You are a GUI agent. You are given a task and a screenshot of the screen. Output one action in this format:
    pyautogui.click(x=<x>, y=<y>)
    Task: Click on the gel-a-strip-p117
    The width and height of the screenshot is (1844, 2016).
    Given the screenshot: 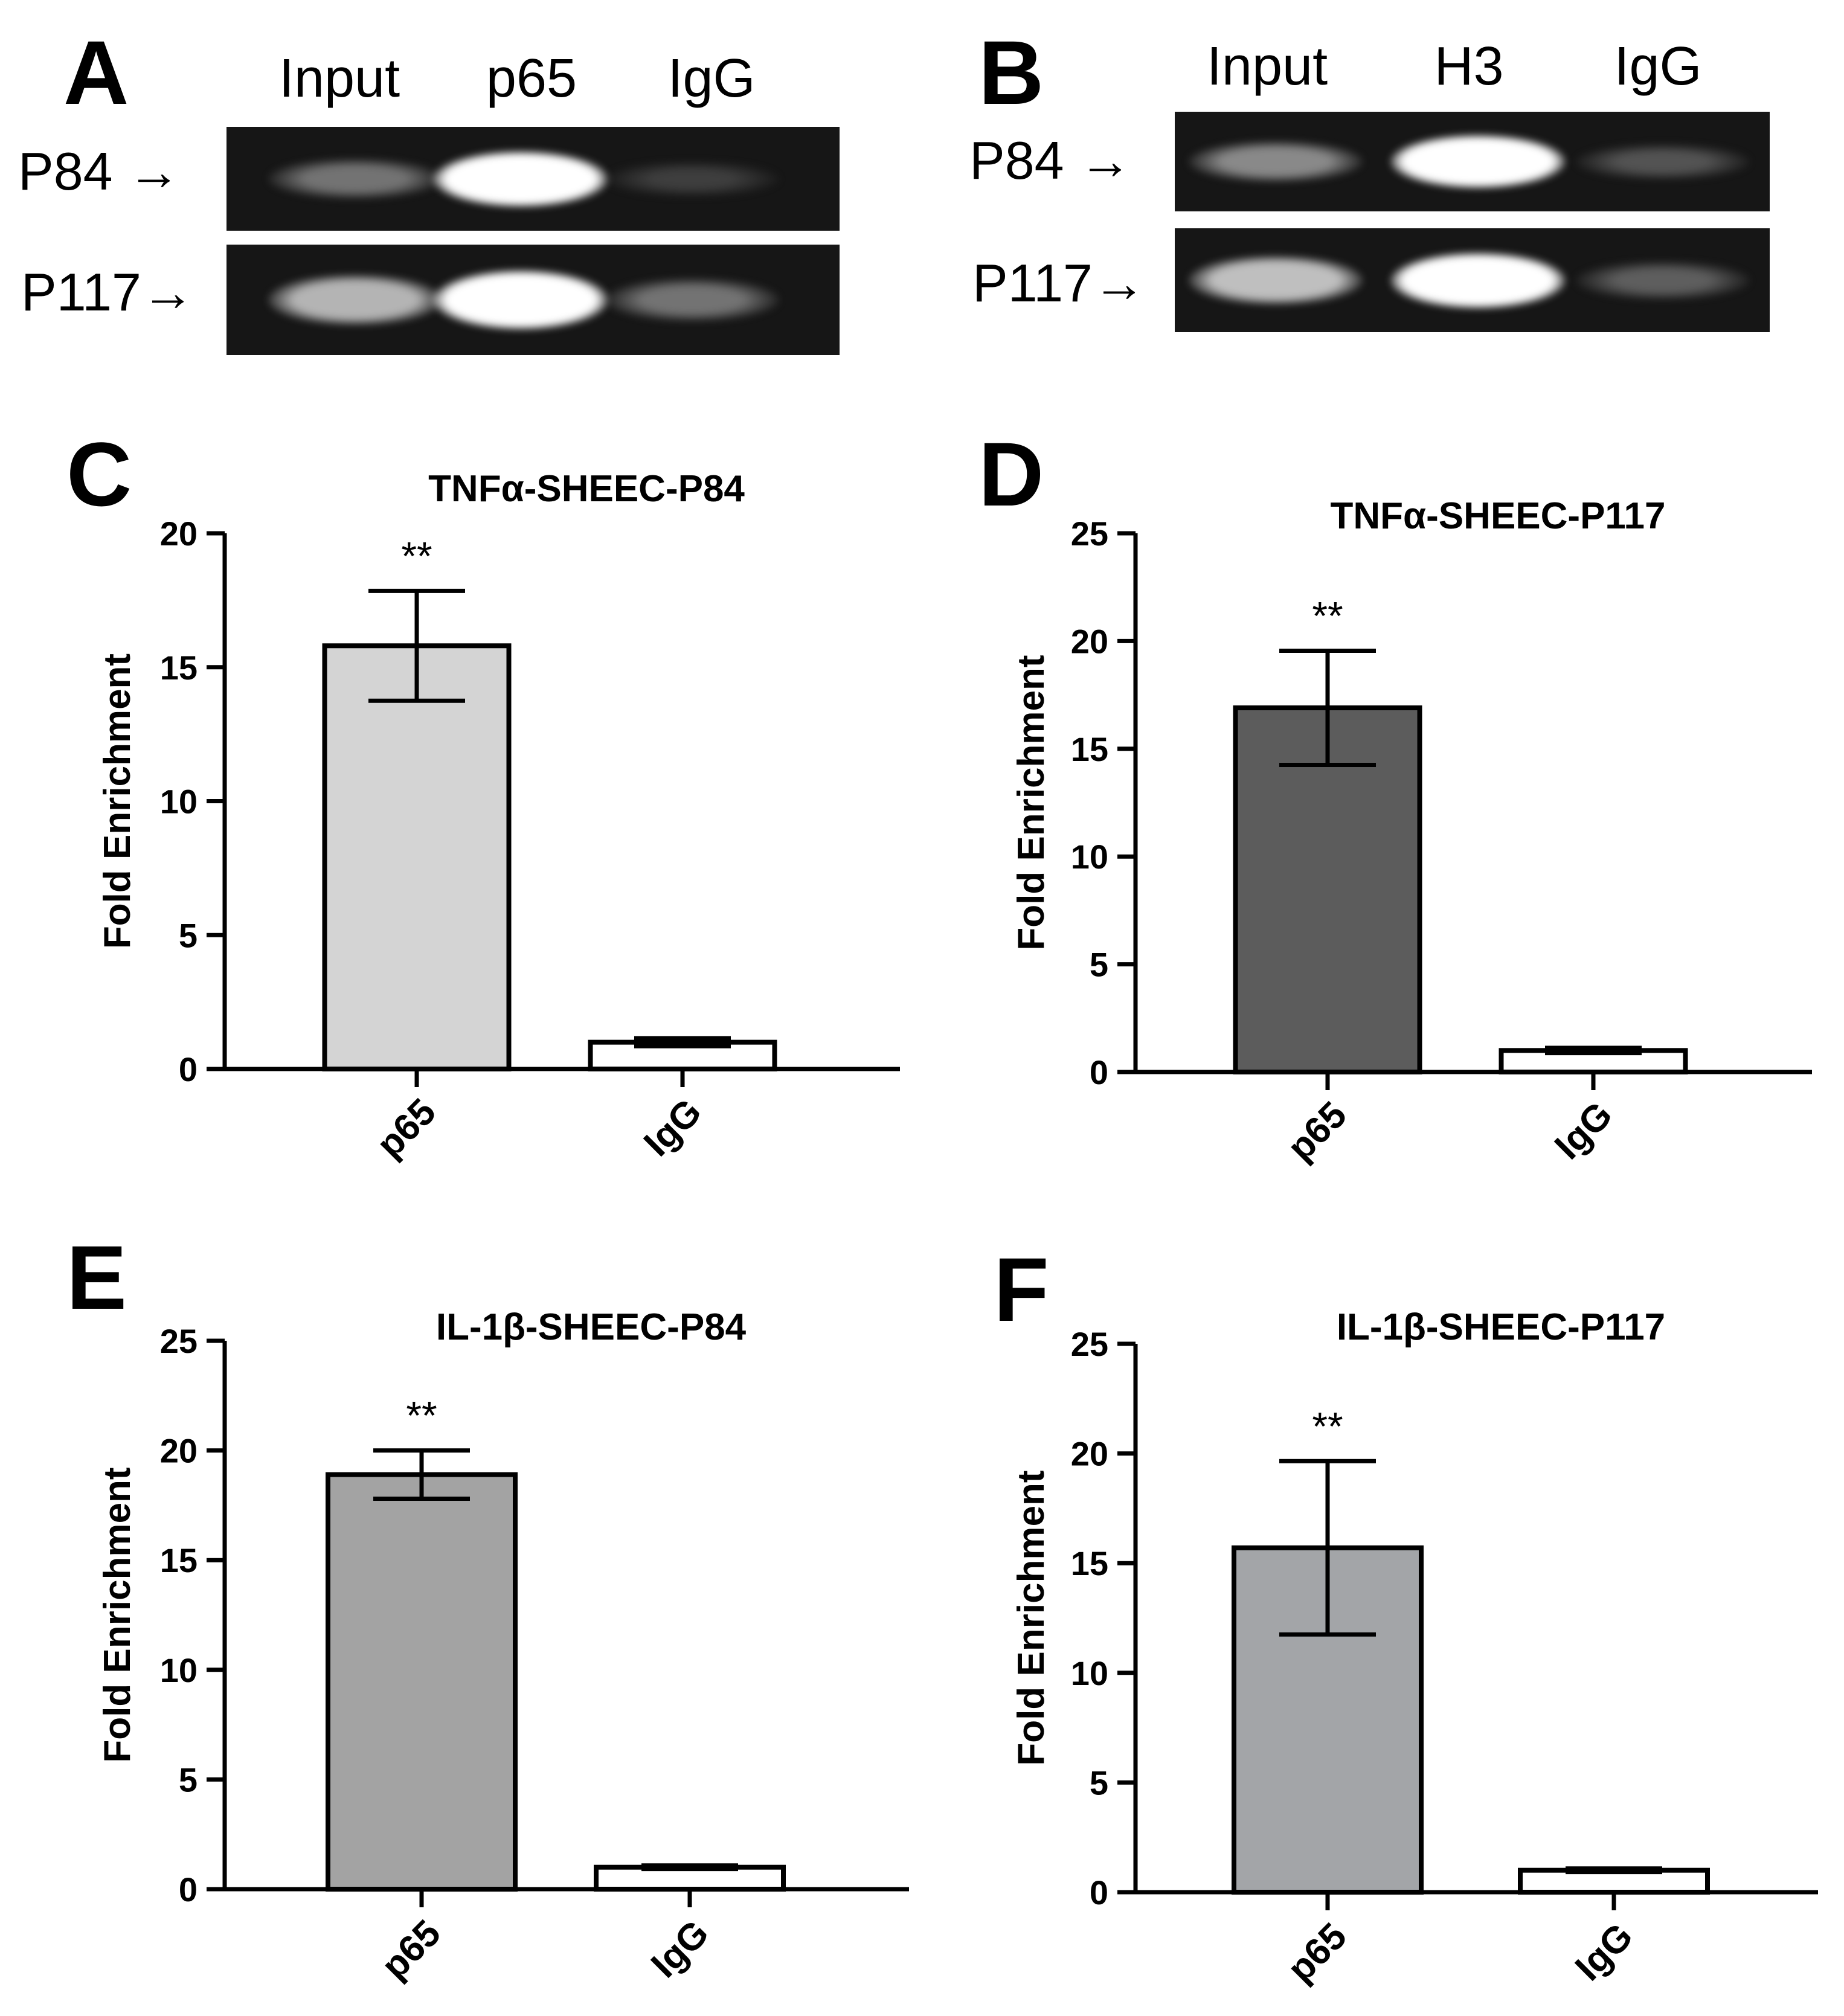 What is the action you would take?
    pyautogui.click(x=533, y=300)
    